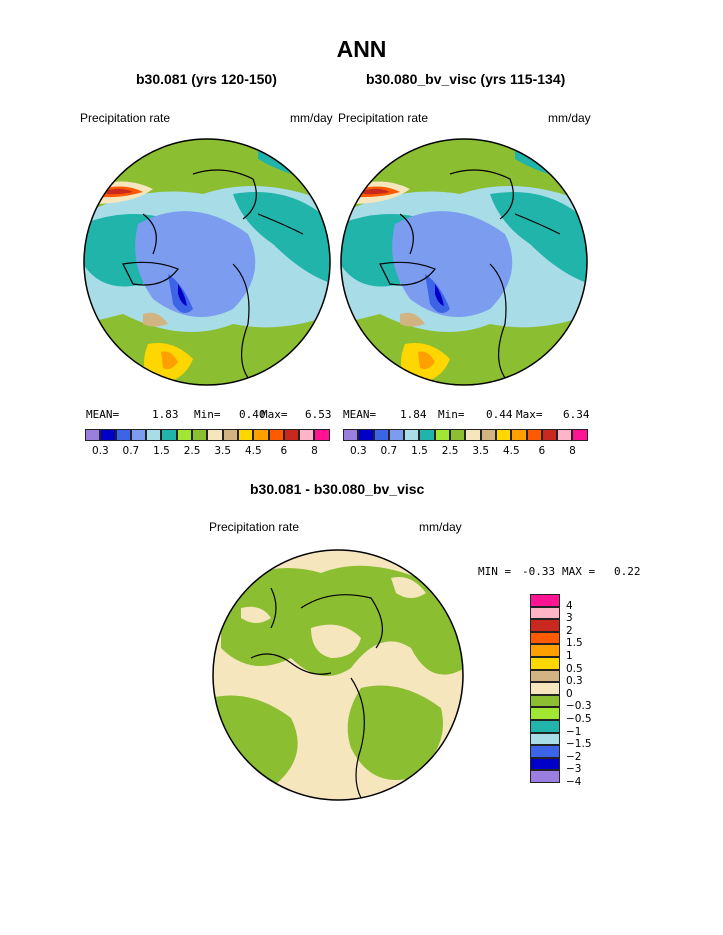 Image resolution: width=723 pixels, height=935 pixels. I want to click on diff-units-label: mm/day, so click(440, 527).